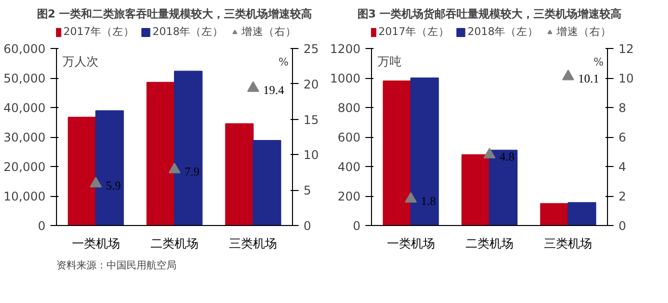  I want to click on text: 资料来源：中国民用航空局, so click(116, 266).